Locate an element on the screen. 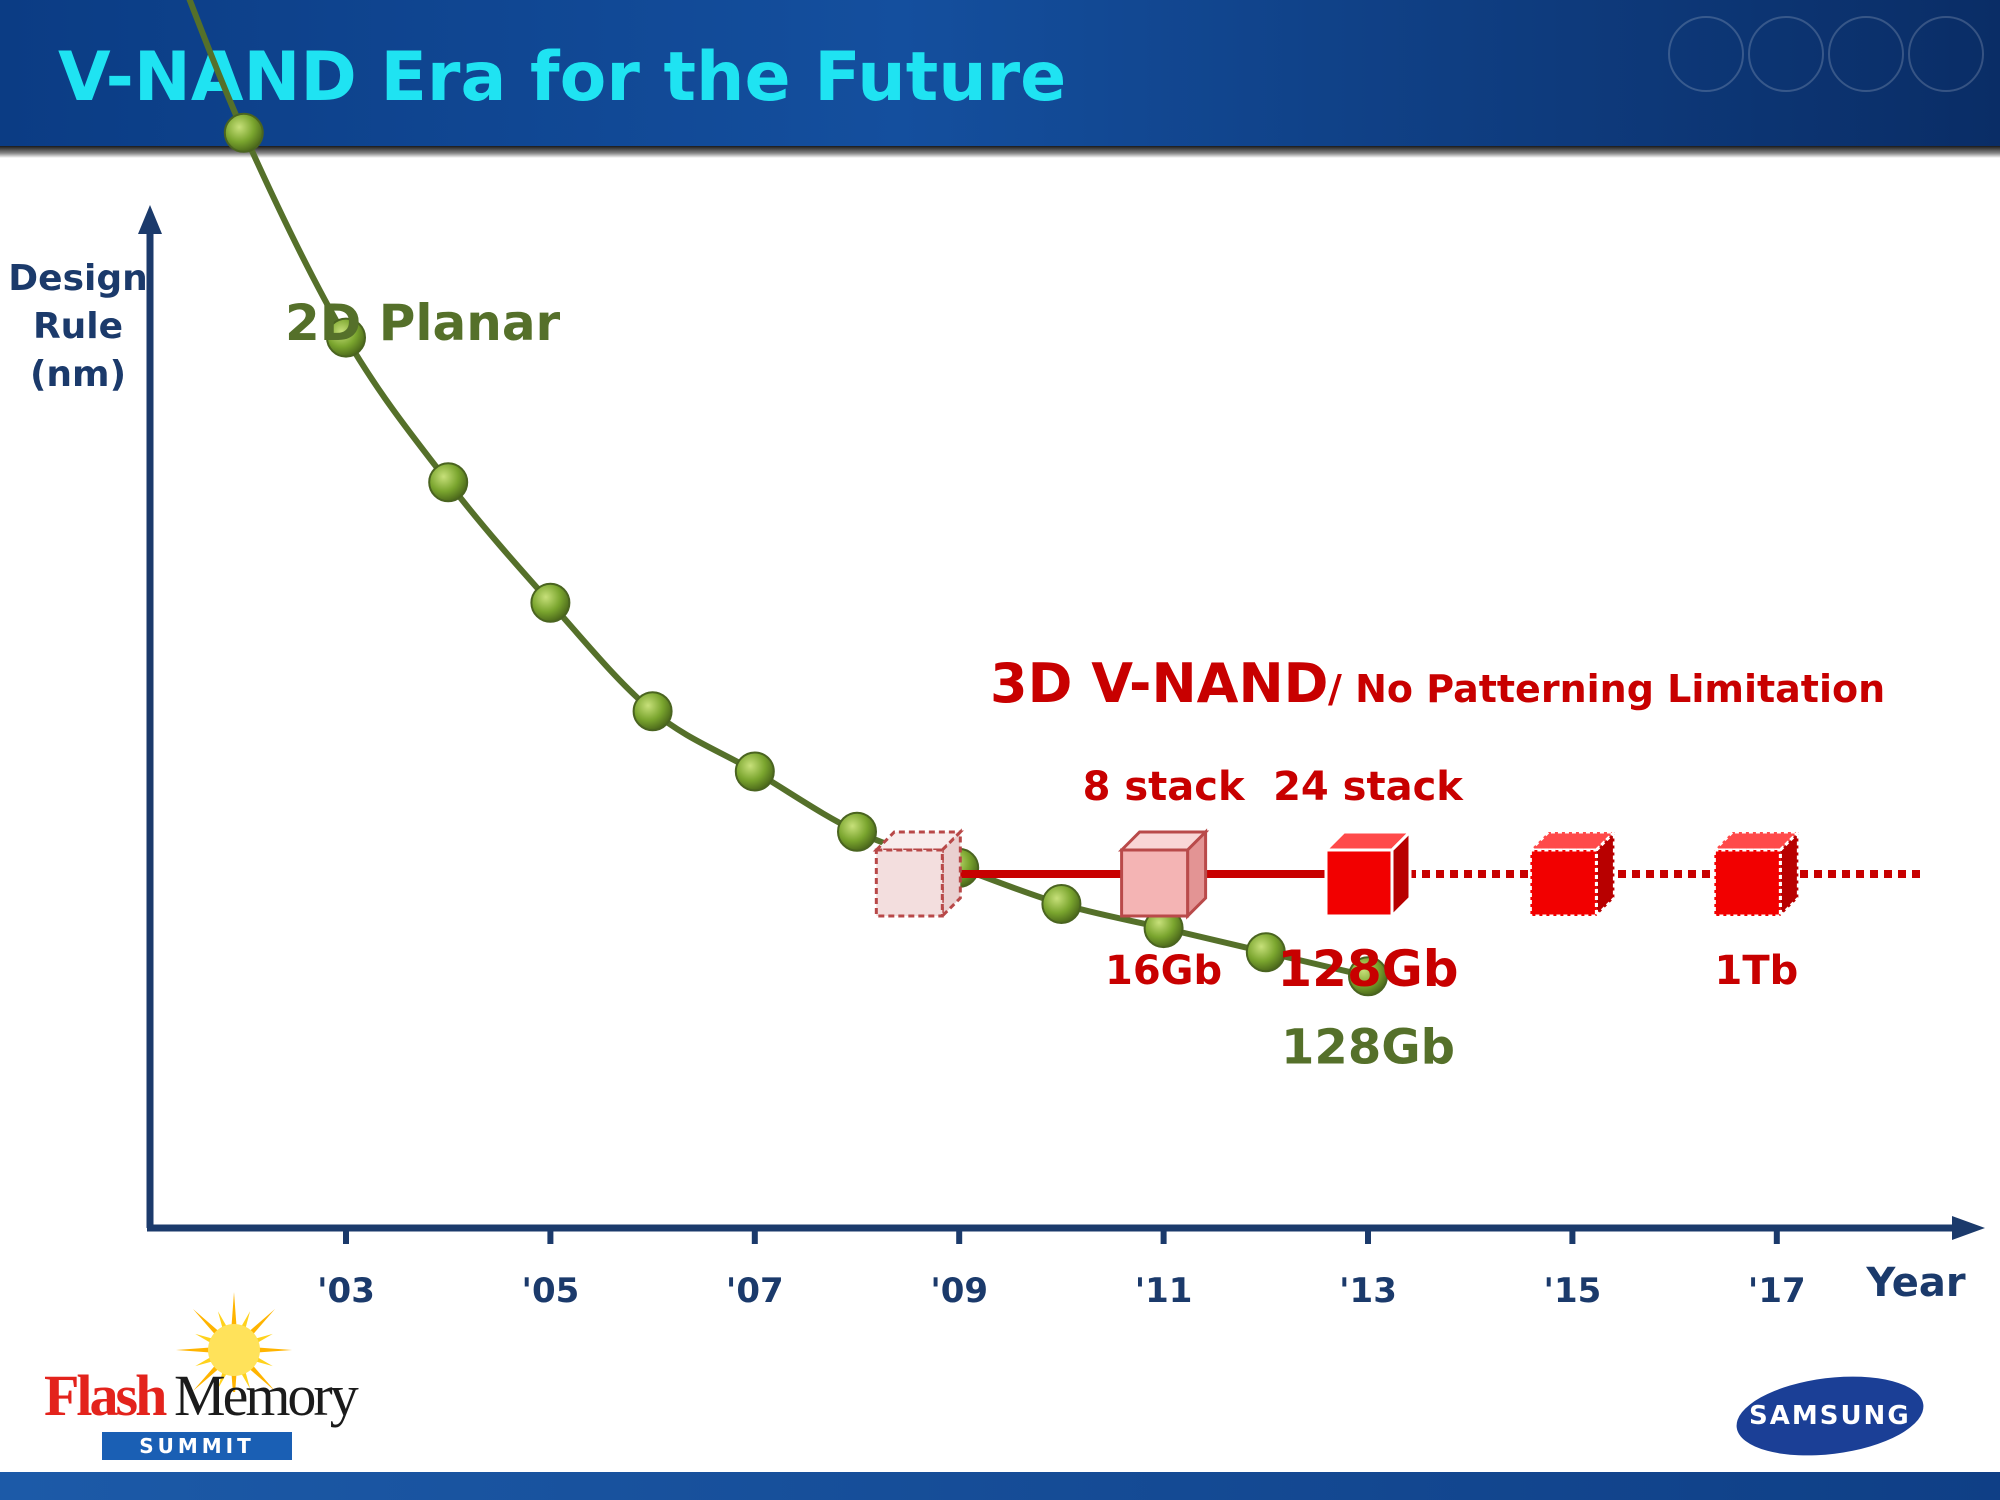  chip-icon is located at coordinates (1706, 54).